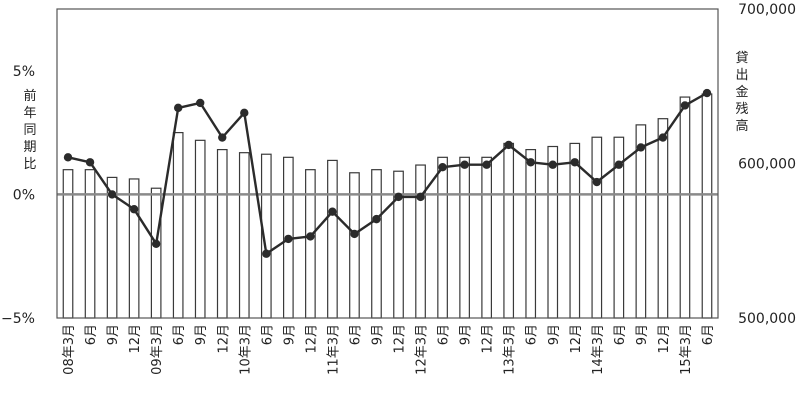 This screenshot has width=800, height=403. I want to click on left-axis-title-char: 前, so click(29, 96).